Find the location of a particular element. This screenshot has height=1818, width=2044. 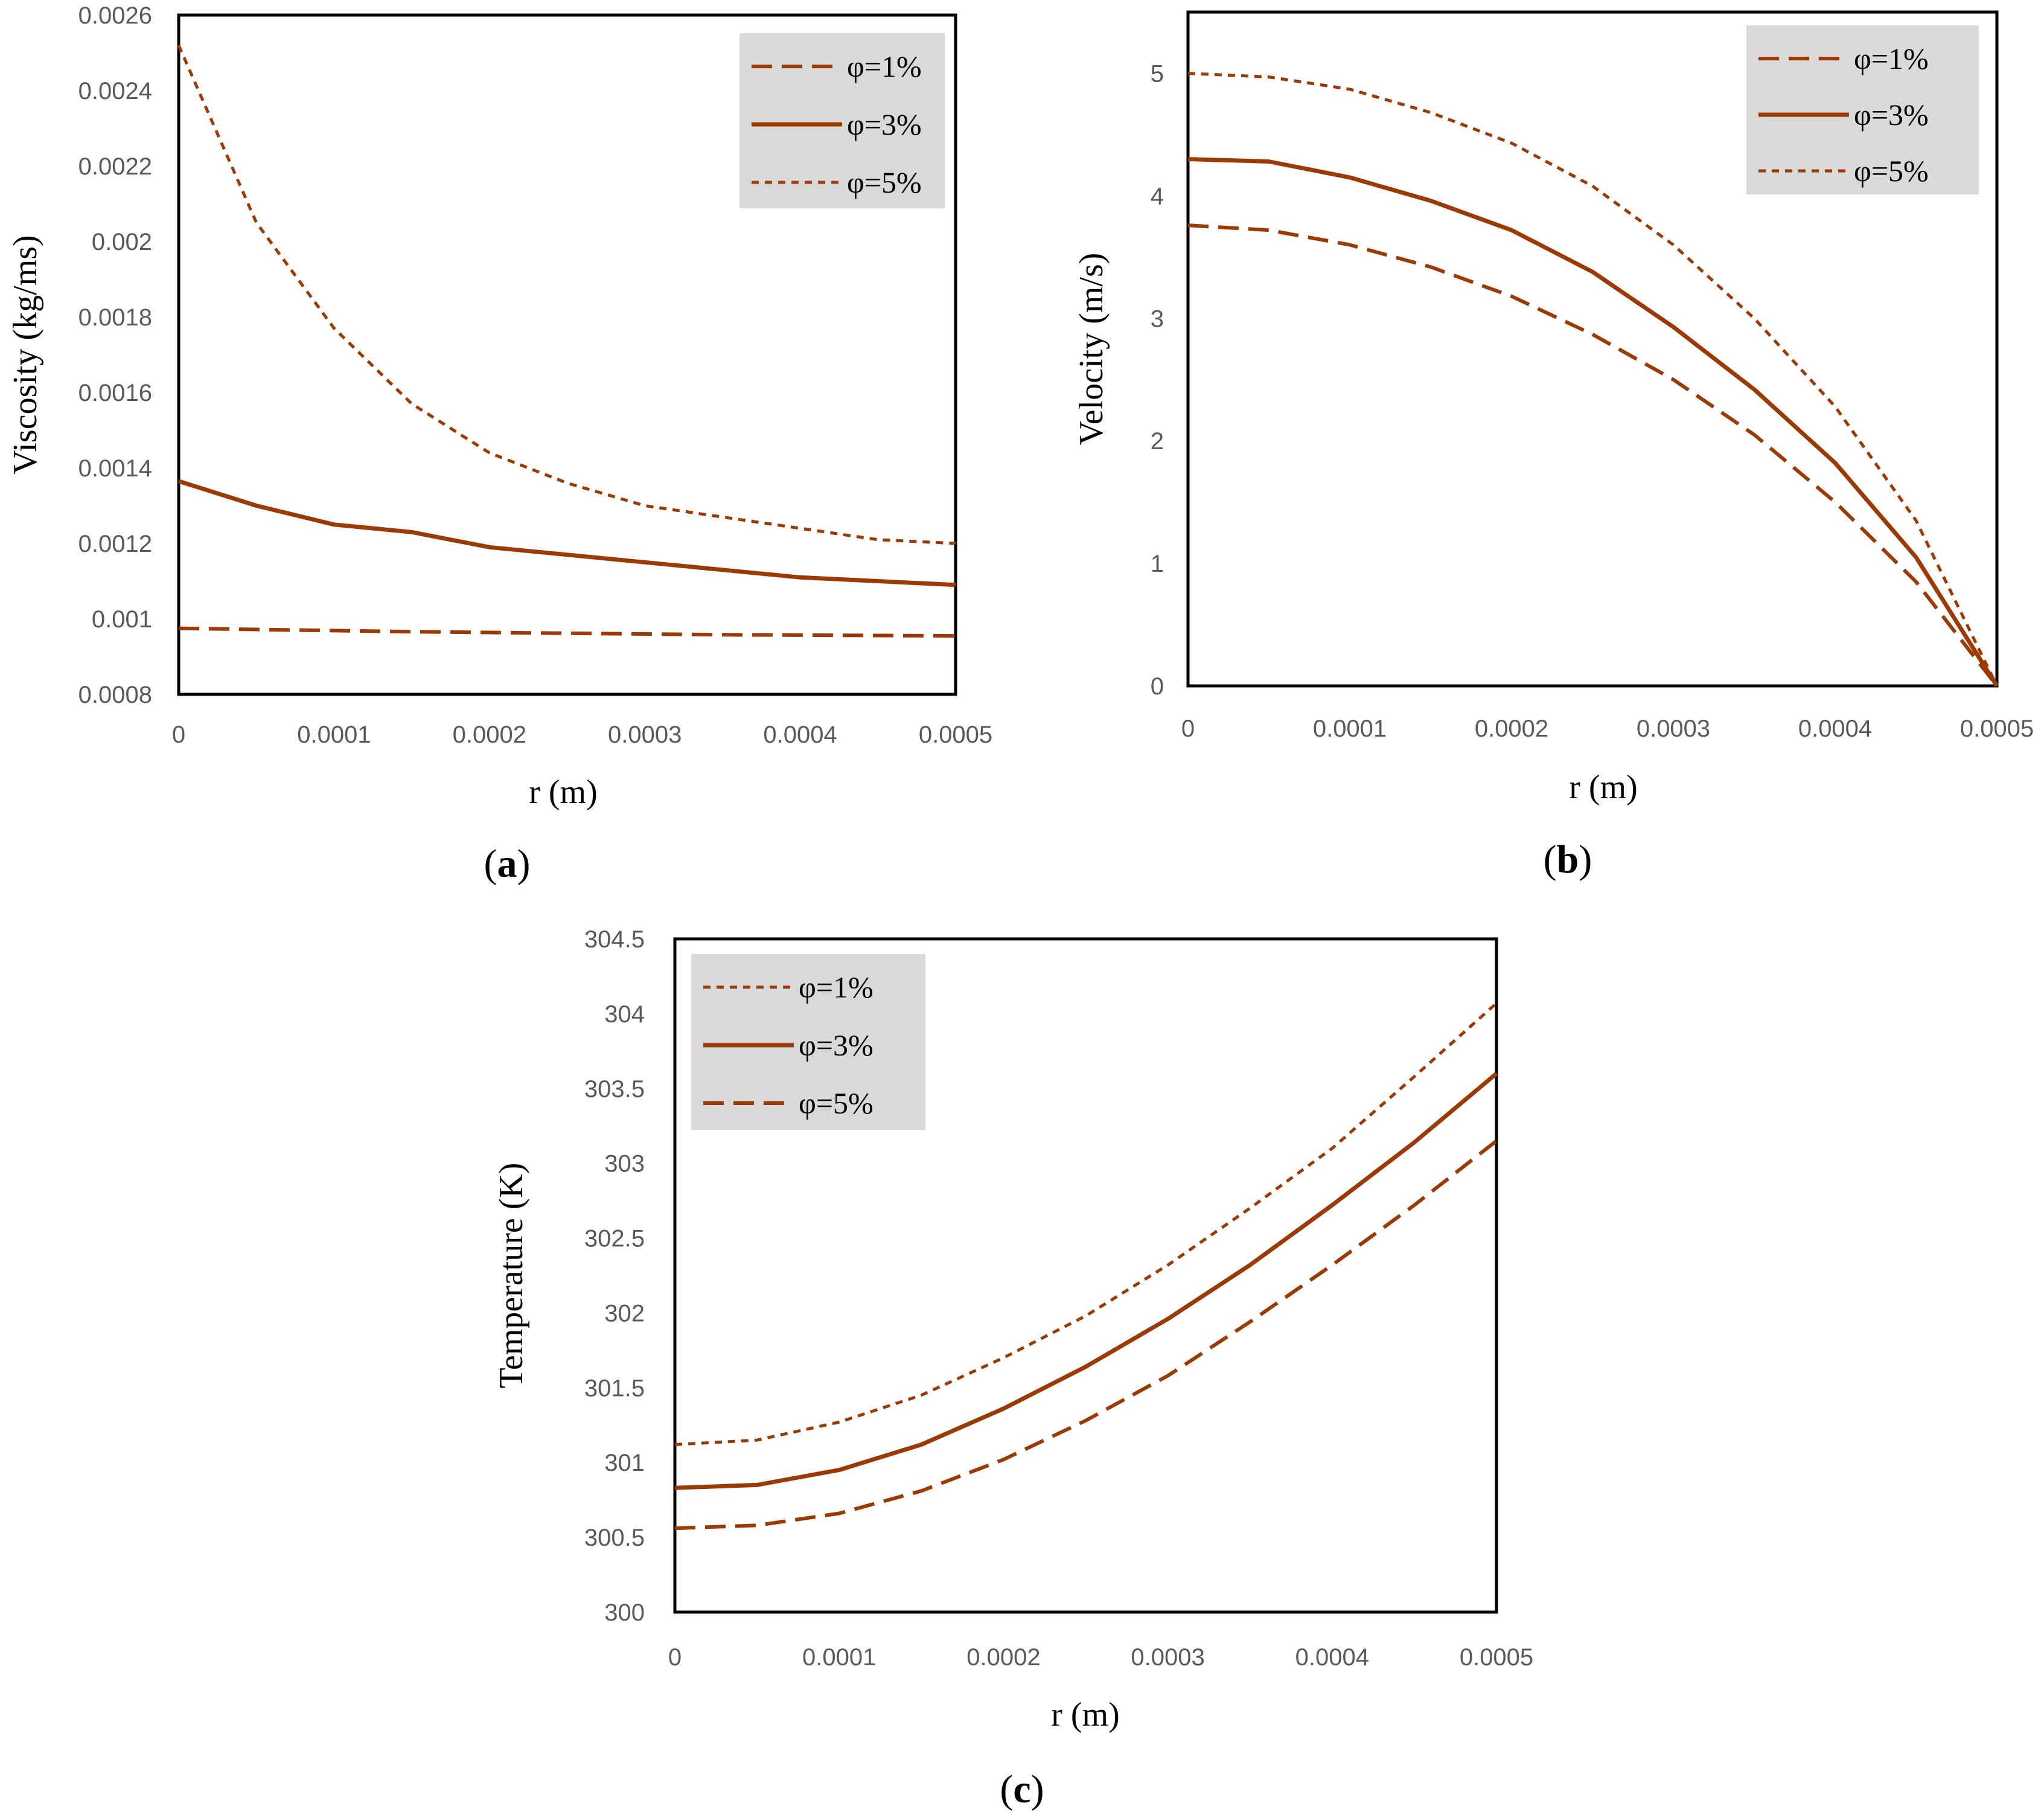

caption-letter: b is located at coordinates (1568, 859).